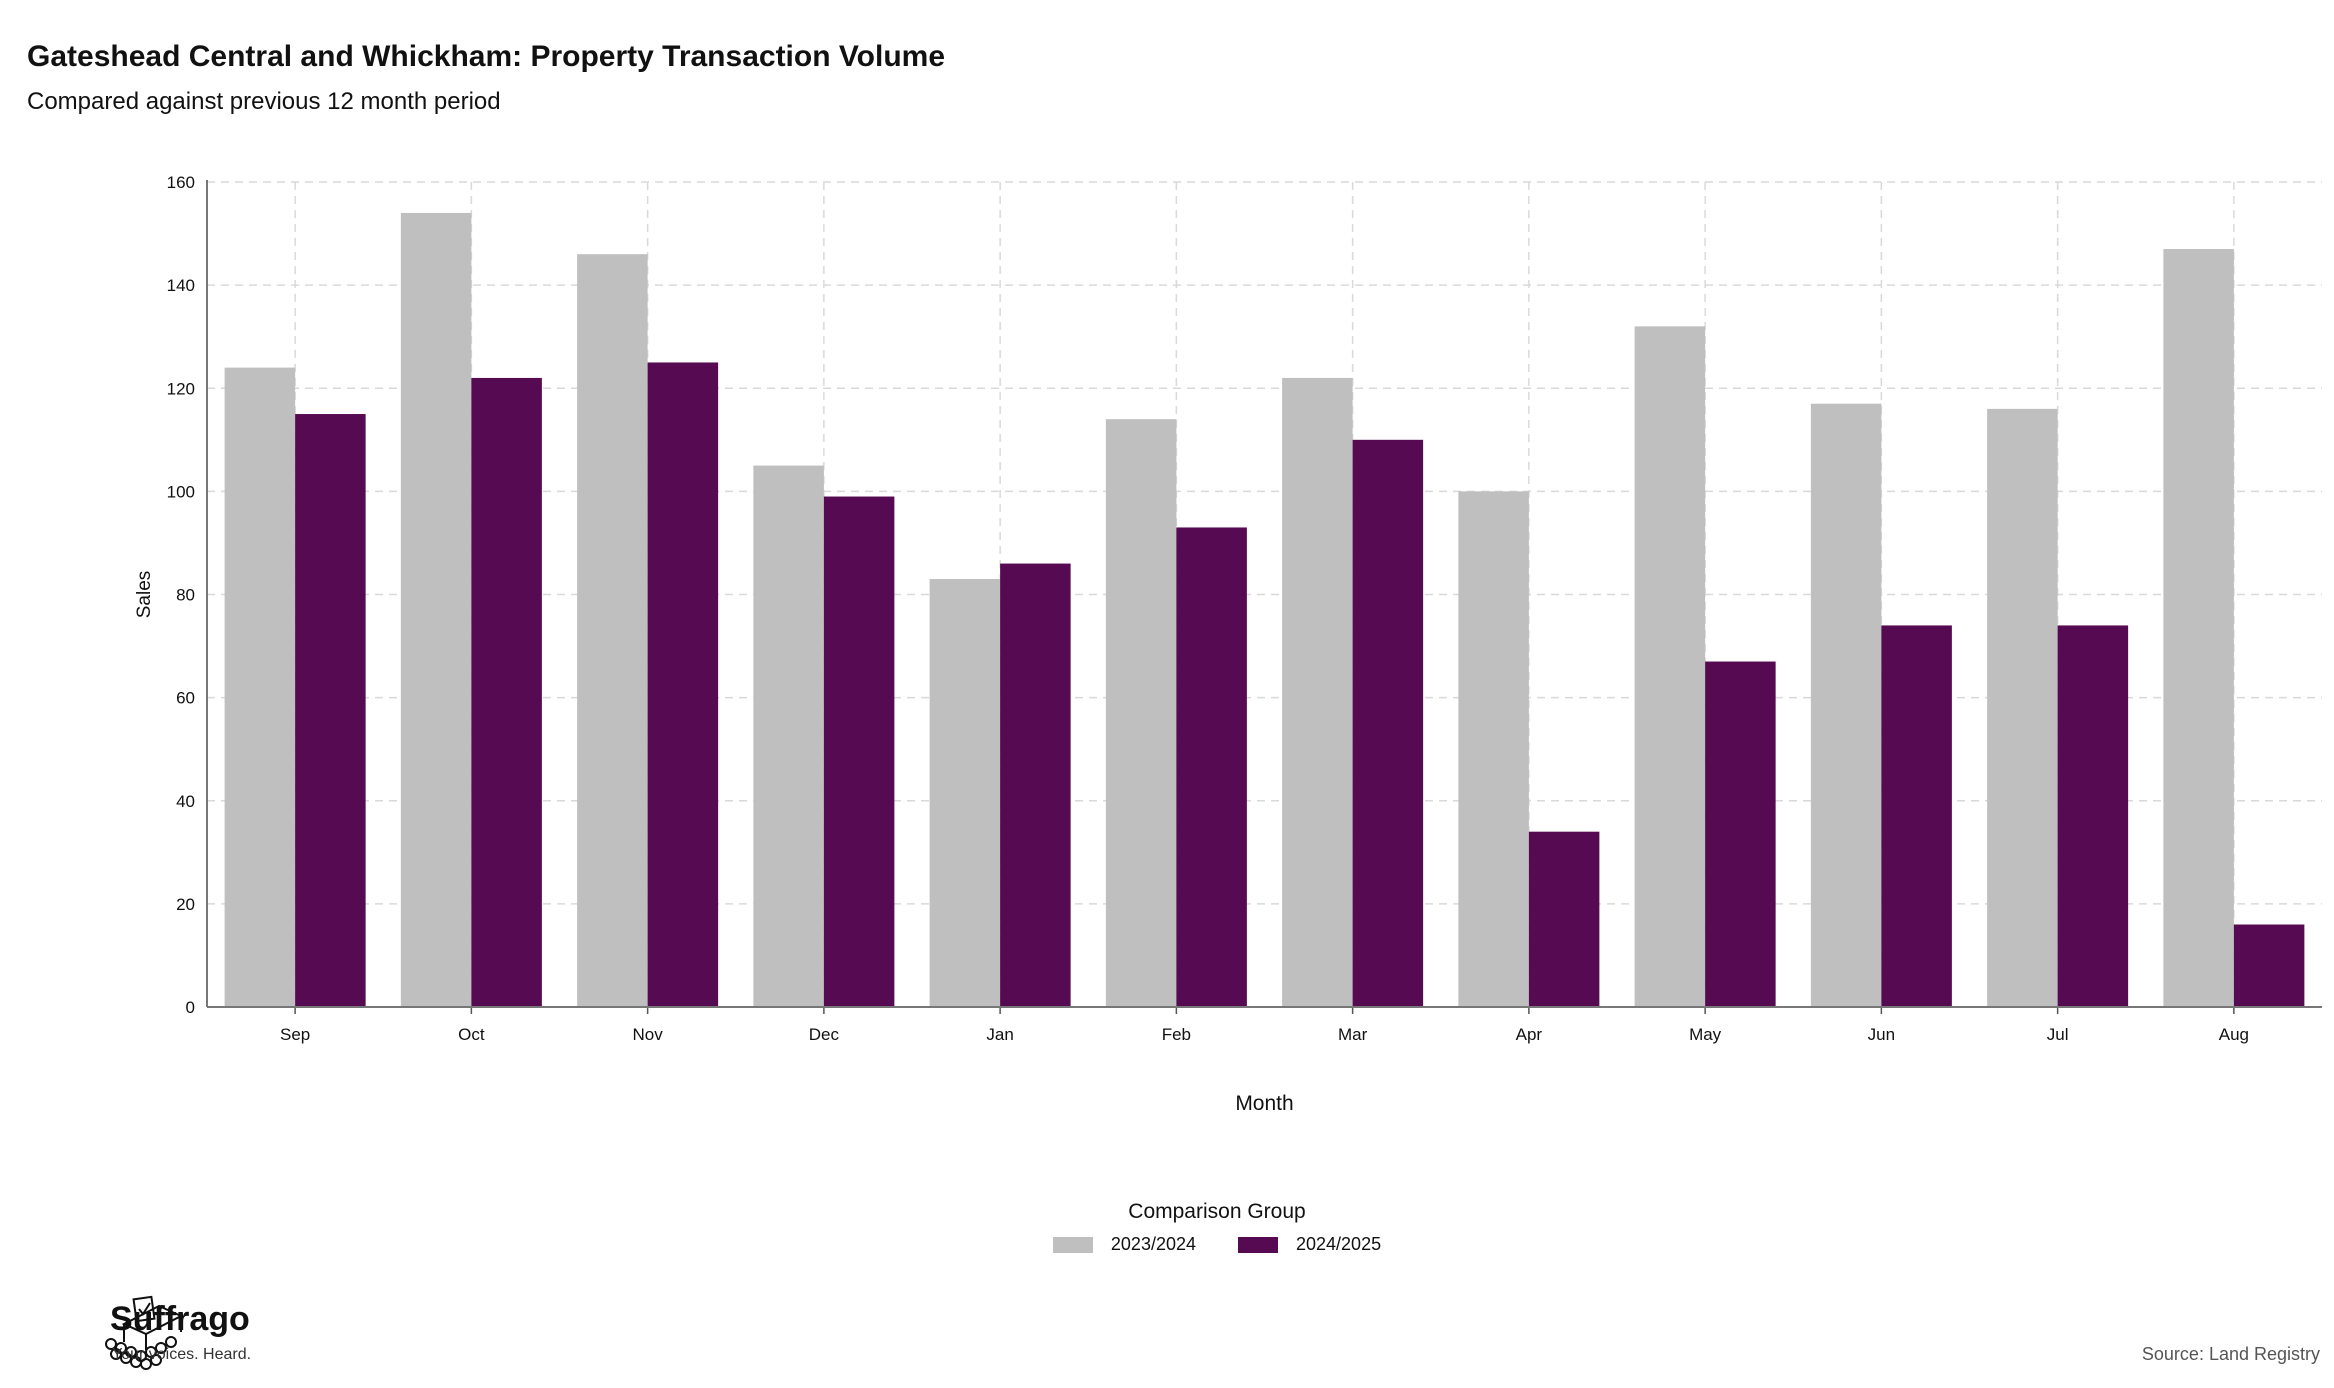  What do you see at coordinates (181, 388) in the screenshot?
I see `y-tick-label: 120` at bounding box center [181, 388].